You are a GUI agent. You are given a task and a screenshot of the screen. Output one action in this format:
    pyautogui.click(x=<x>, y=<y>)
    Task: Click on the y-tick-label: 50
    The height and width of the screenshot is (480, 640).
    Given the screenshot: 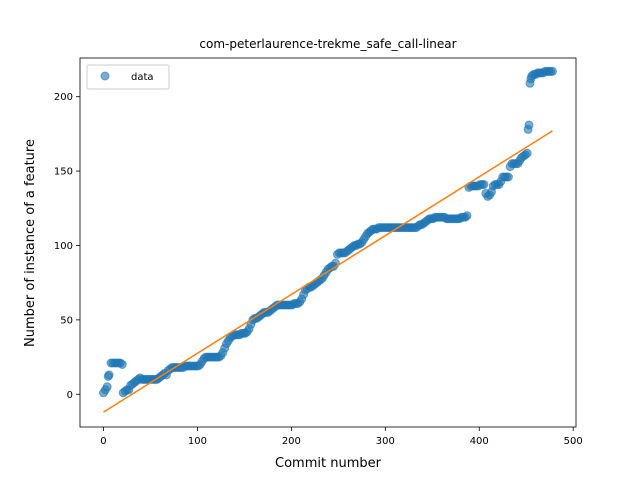 What is the action you would take?
    pyautogui.click(x=66, y=320)
    